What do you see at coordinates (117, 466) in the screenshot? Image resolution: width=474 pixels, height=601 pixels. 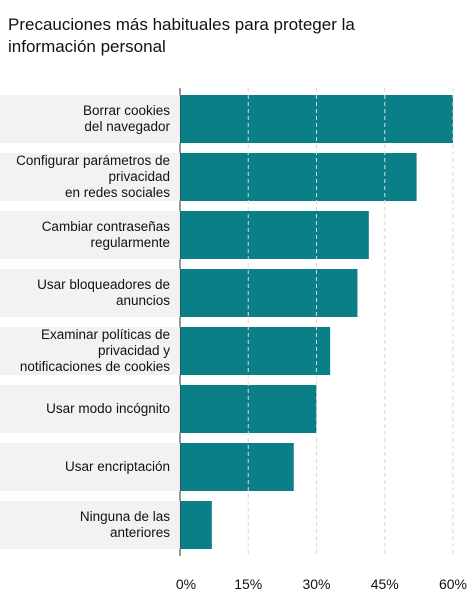 I see `category-label: Usar encriptación` at bounding box center [117, 466].